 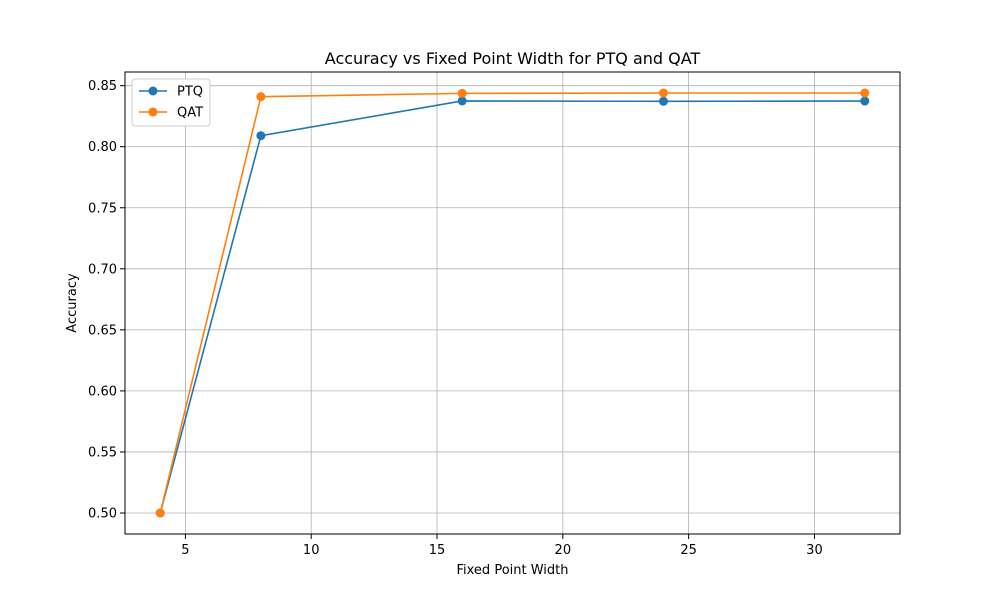 What do you see at coordinates (102, 330) in the screenshot?
I see `y-tick-label: 0.65` at bounding box center [102, 330].